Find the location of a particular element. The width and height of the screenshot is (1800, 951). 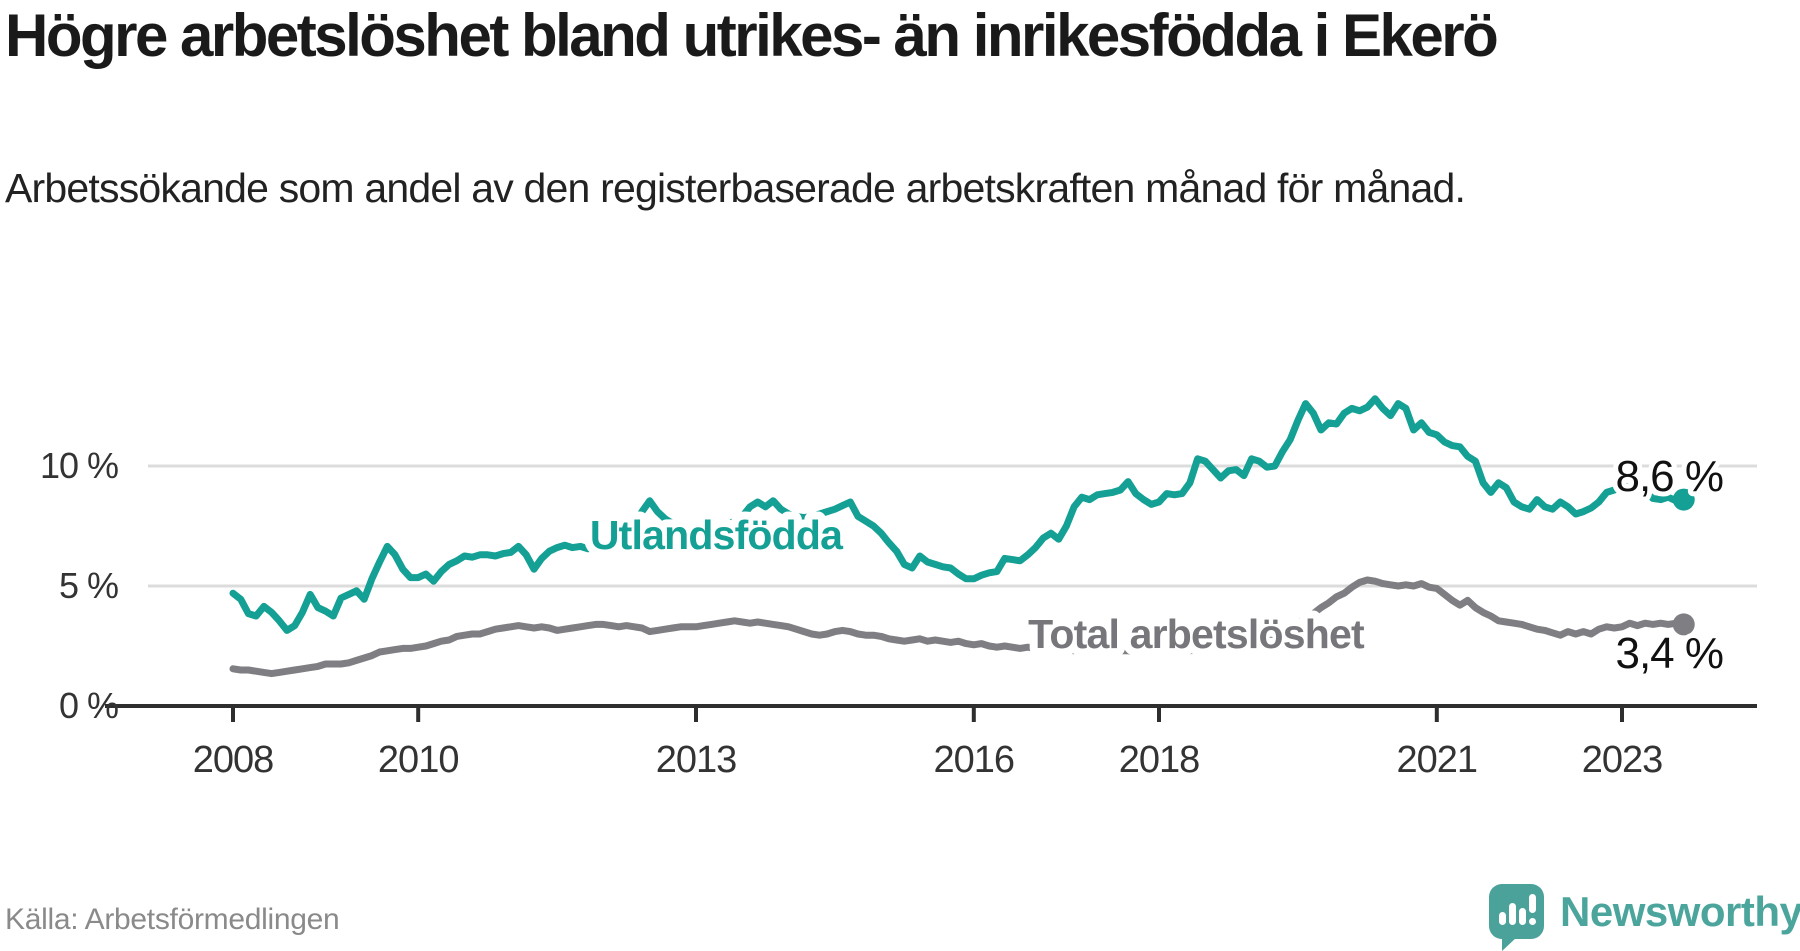

logo-exclamation-icon is located at coordinates (1532, 903).